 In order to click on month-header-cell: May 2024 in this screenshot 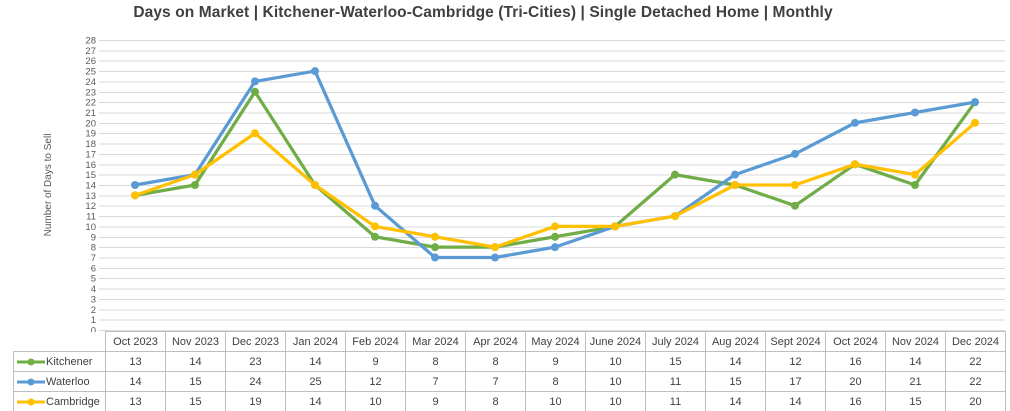, I will do `click(555, 341)`.